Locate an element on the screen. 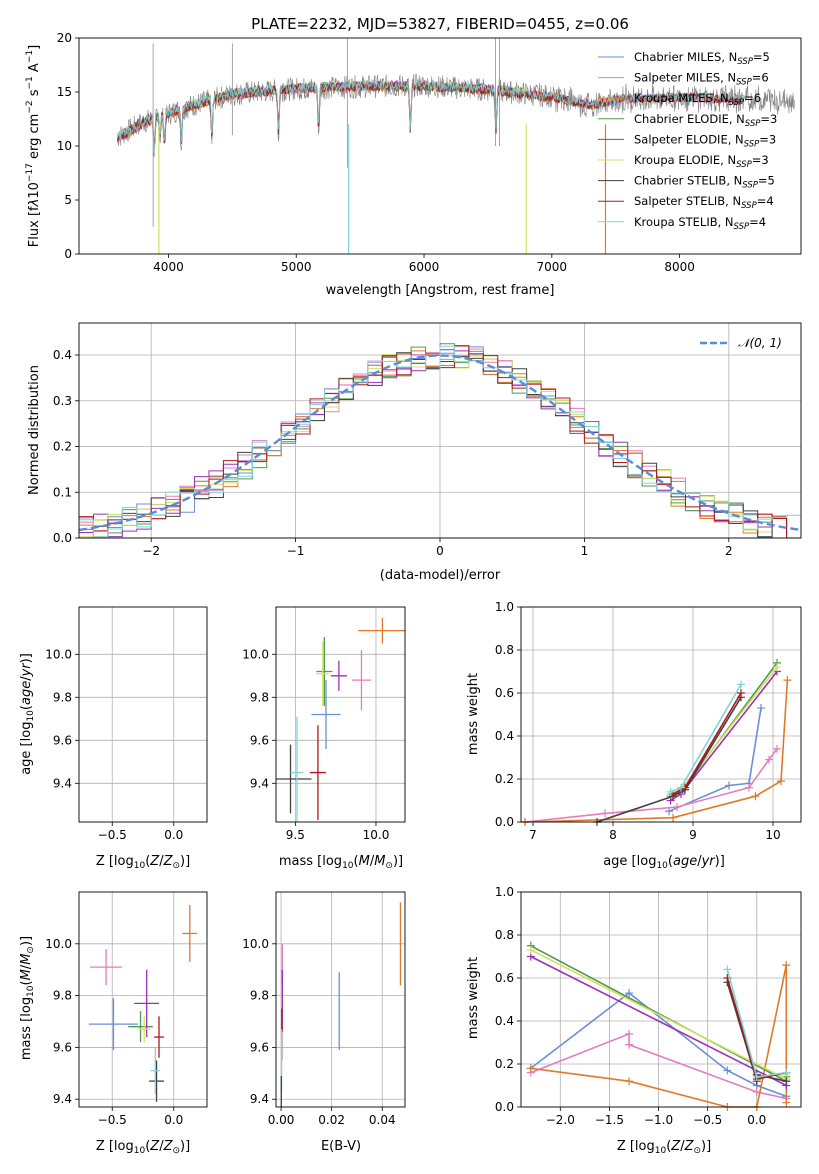  y-tick-label: 15 is located at coordinates (64, 92).